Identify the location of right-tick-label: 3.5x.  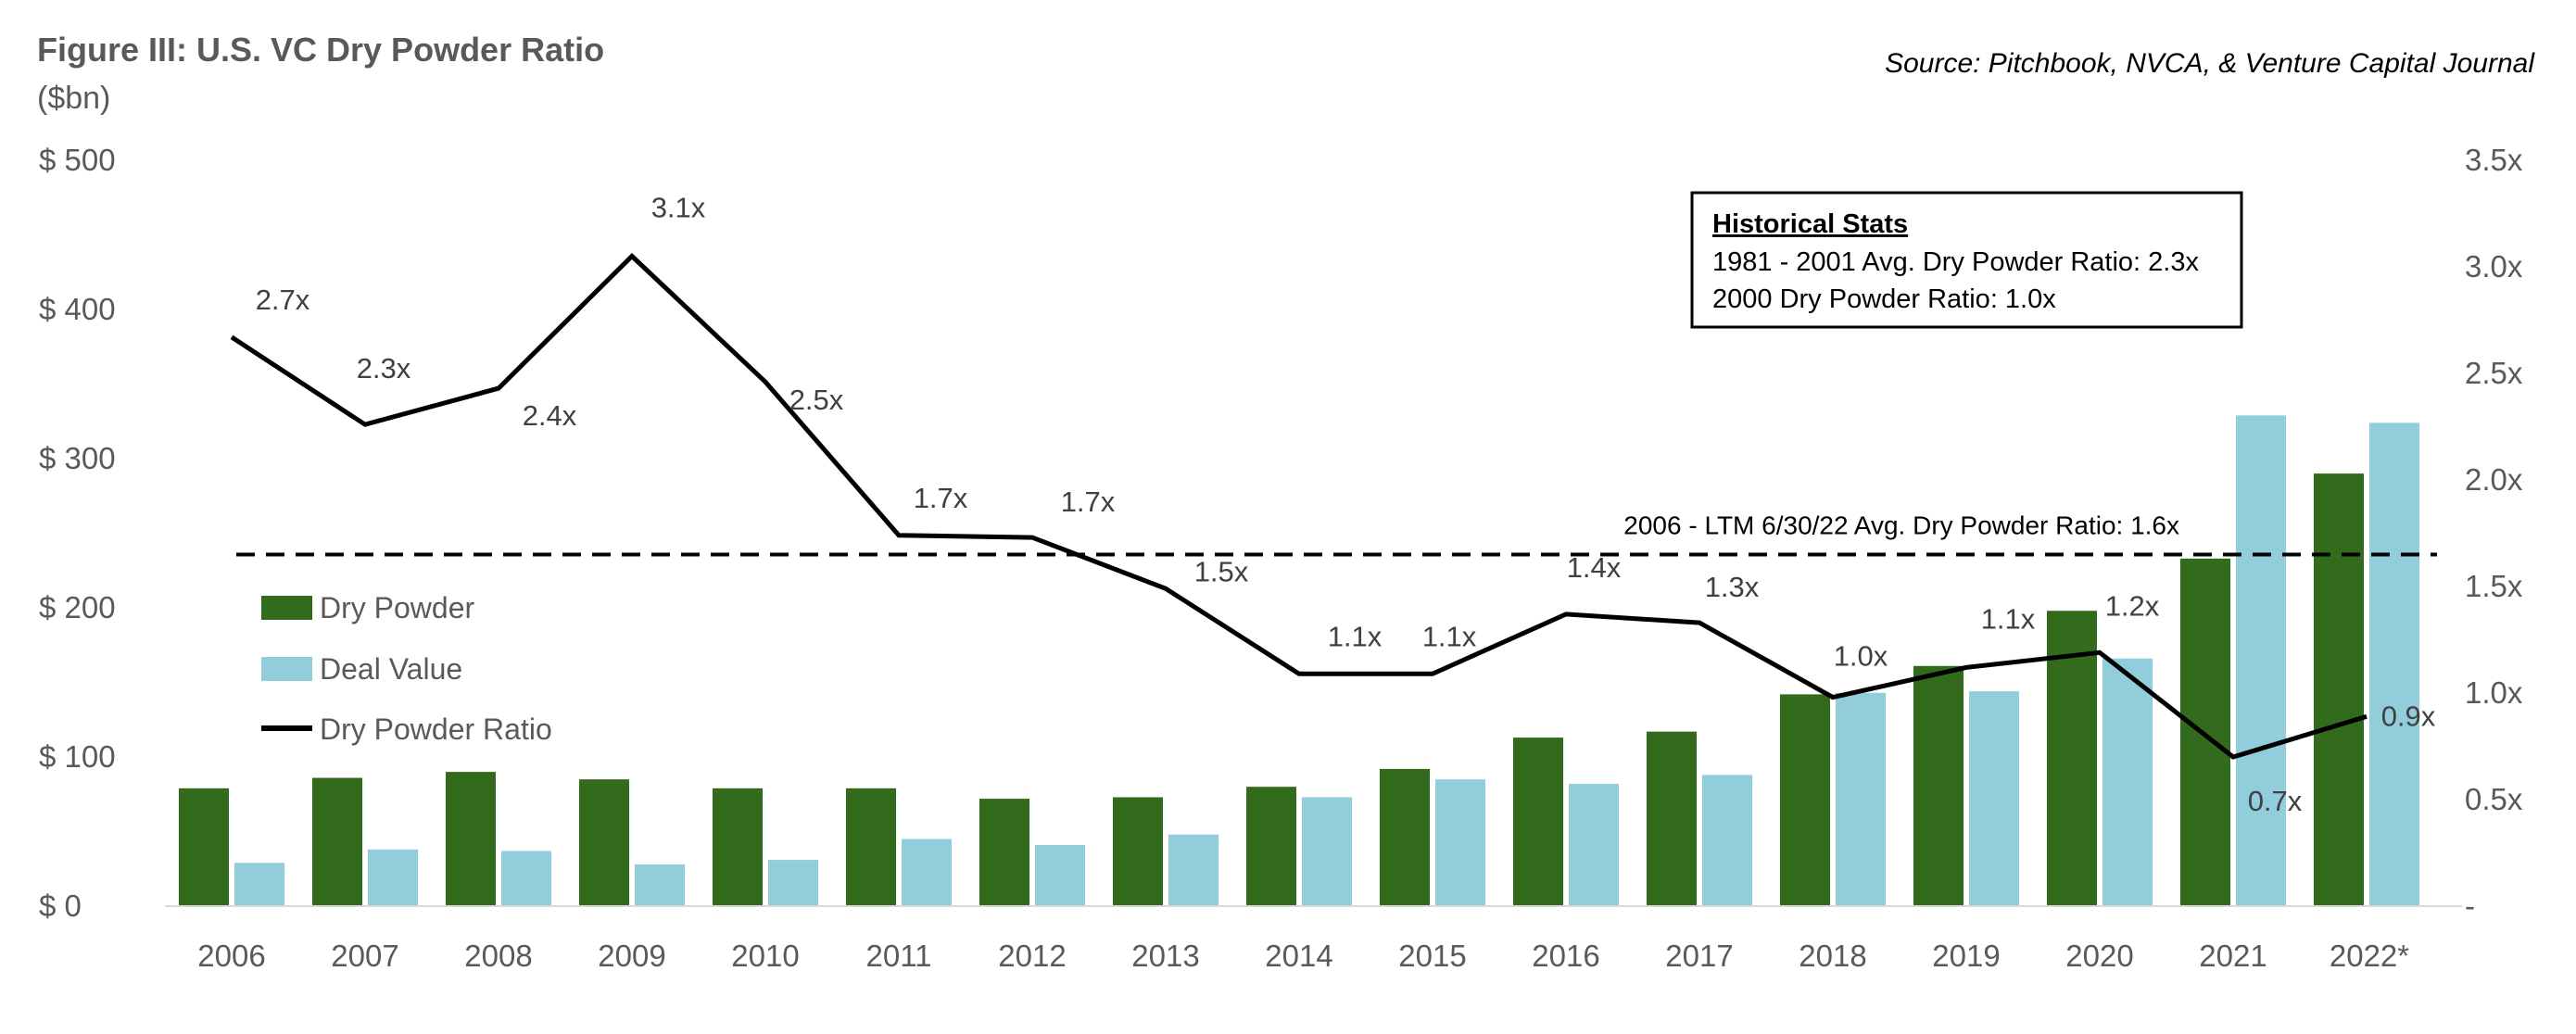
(2494, 160).